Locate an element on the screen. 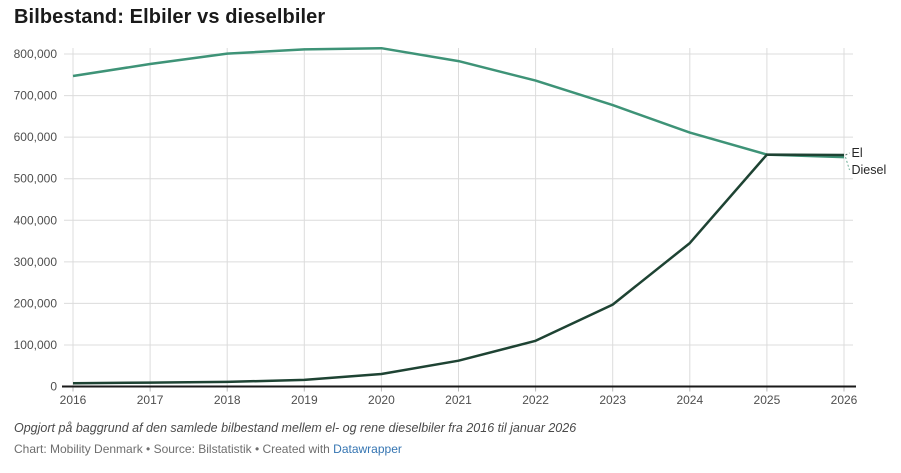 The image size is (901, 473). y-axis-label: 700,000 is located at coordinates (36, 96).